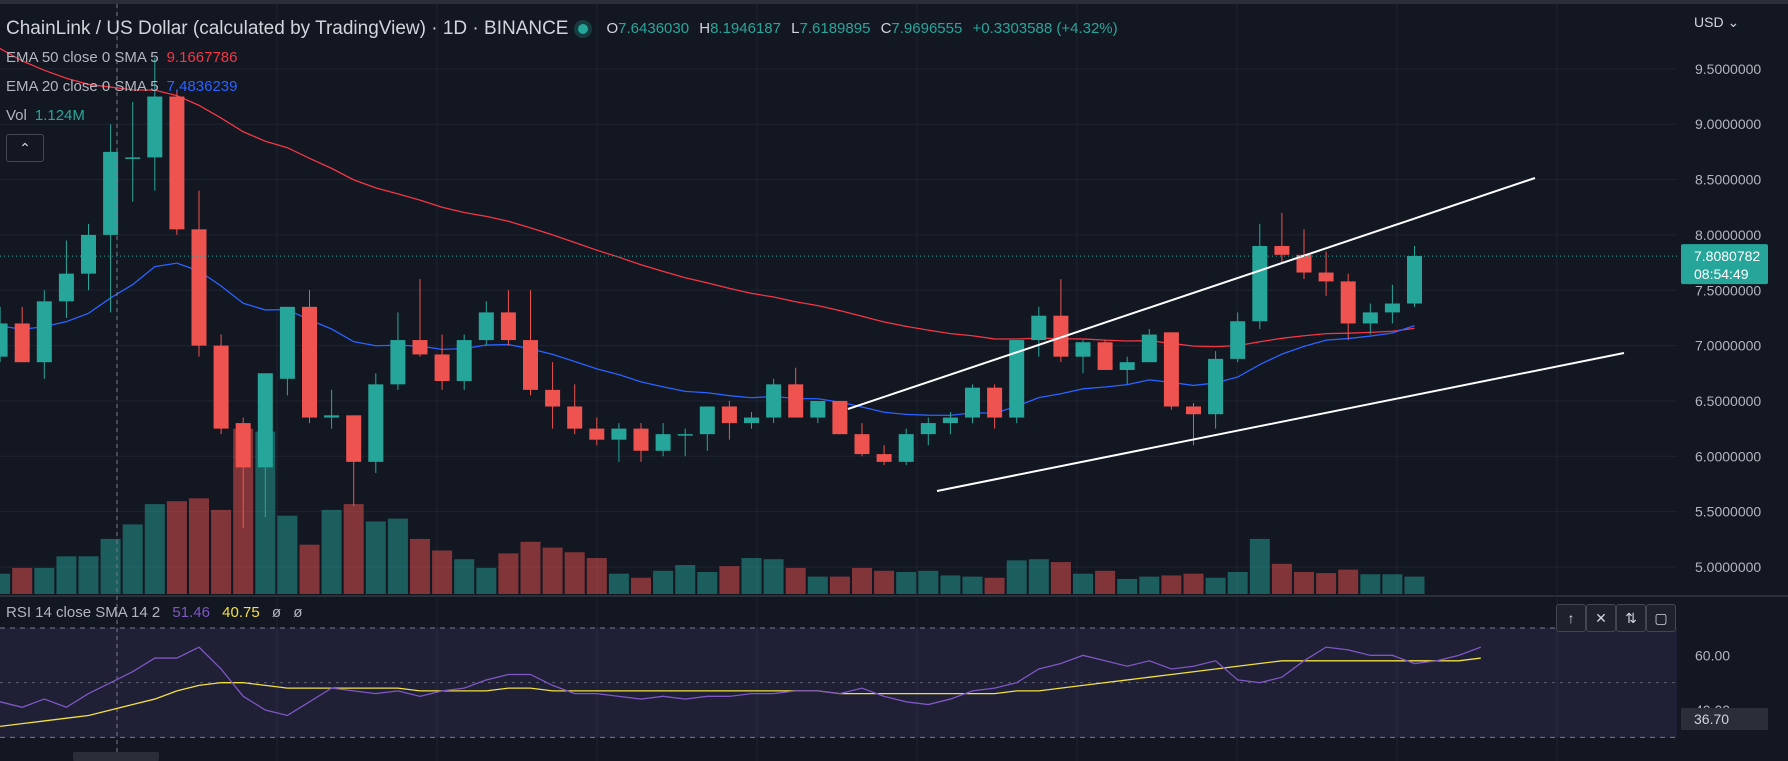 Image resolution: width=1788 pixels, height=761 pixels. Describe the element at coordinates (583, 28) in the screenshot. I see `market-status-icon` at that location.